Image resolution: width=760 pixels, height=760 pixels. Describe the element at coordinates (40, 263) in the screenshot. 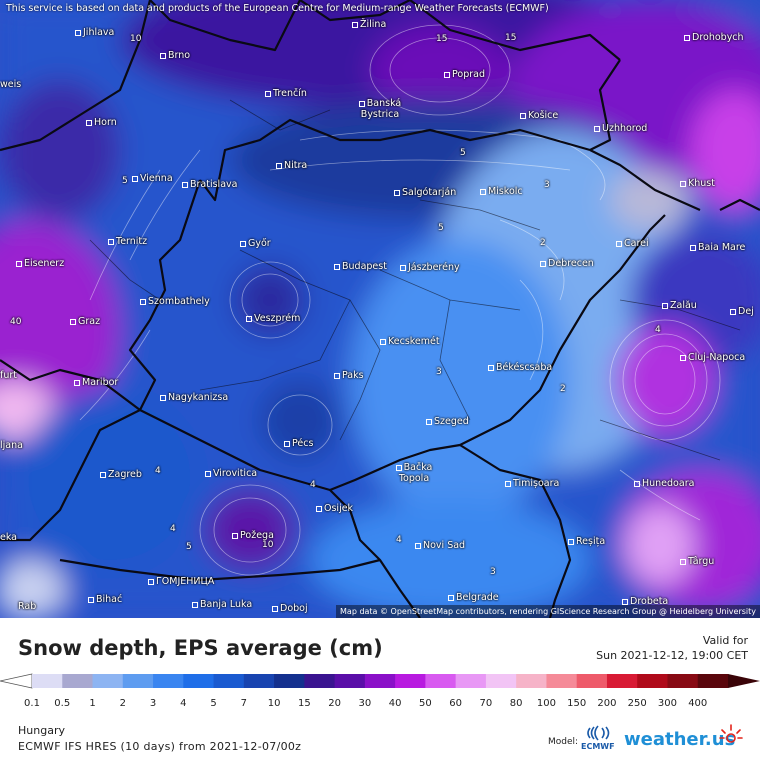

I see `city-eisenerz: Eisenerz` at that location.